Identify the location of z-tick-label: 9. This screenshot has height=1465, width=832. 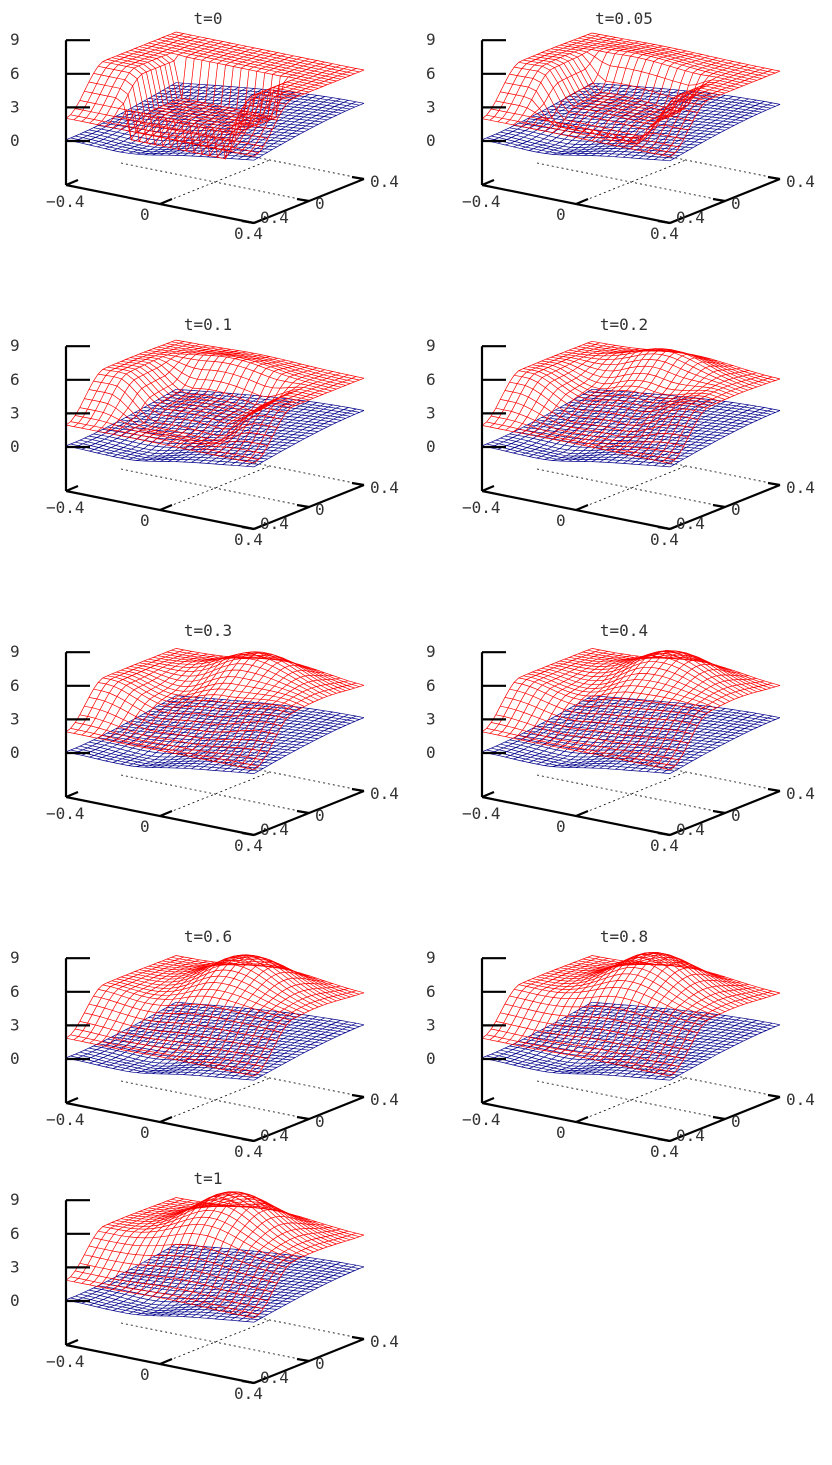
(431, 39).